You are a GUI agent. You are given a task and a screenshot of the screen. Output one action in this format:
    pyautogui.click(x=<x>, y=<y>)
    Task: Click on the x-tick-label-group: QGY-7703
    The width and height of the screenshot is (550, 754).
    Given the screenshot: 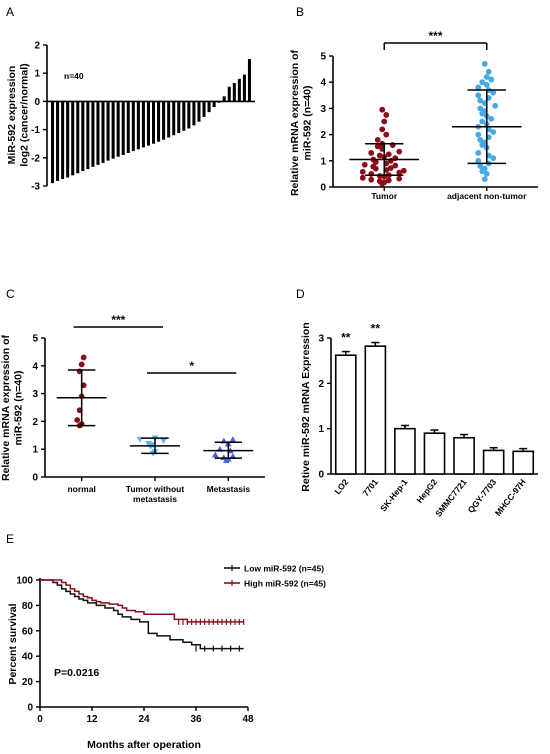 What is the action you would take?
    pyautogui.click(x=482, y=496)
    